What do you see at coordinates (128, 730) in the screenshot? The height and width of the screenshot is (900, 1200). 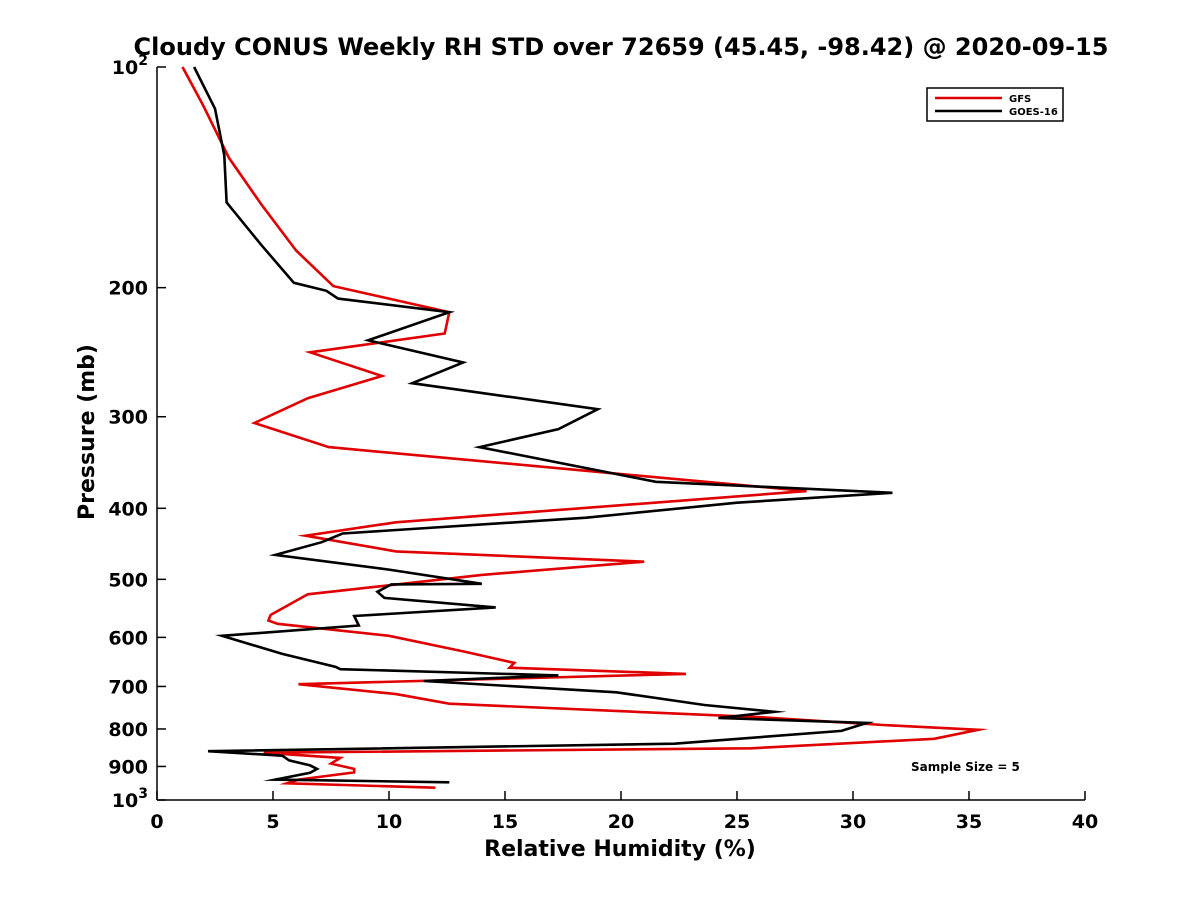 I see `y-tick-label: 800` at bounding box center [128, 730].